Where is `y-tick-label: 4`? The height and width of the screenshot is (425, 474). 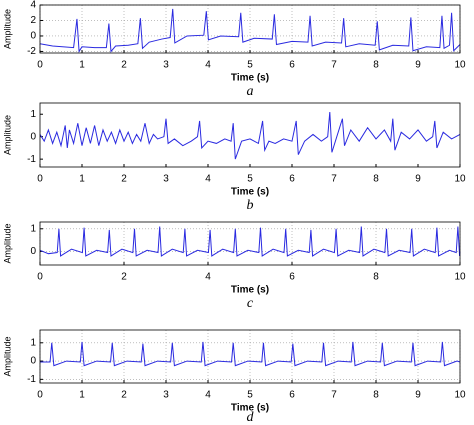 y-tick-label: 4 is located at coordinates (33, 5).